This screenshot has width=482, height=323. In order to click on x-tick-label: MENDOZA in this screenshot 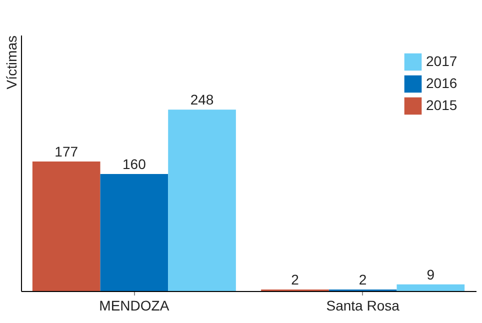, I will do `click(134, 306)`.